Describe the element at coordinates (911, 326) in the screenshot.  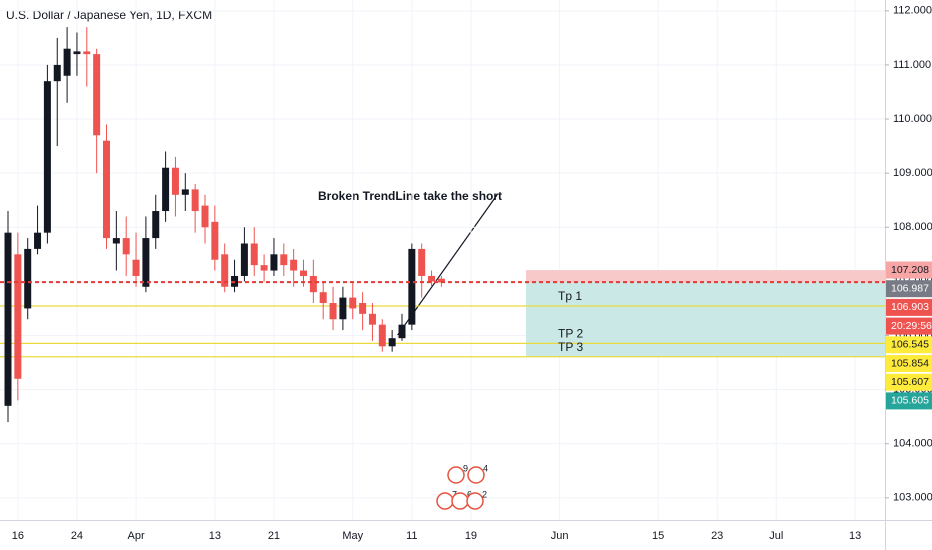
I see `price-label: 20:29:56` at that location.